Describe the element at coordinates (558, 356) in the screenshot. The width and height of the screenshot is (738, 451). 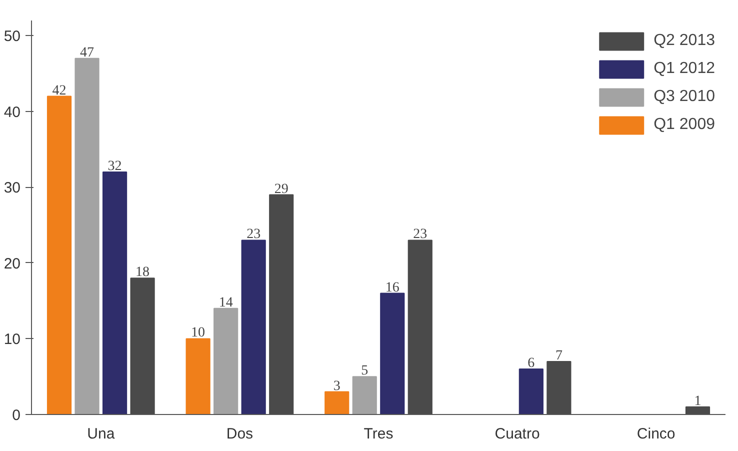
I see `data-label: 7` at that location.